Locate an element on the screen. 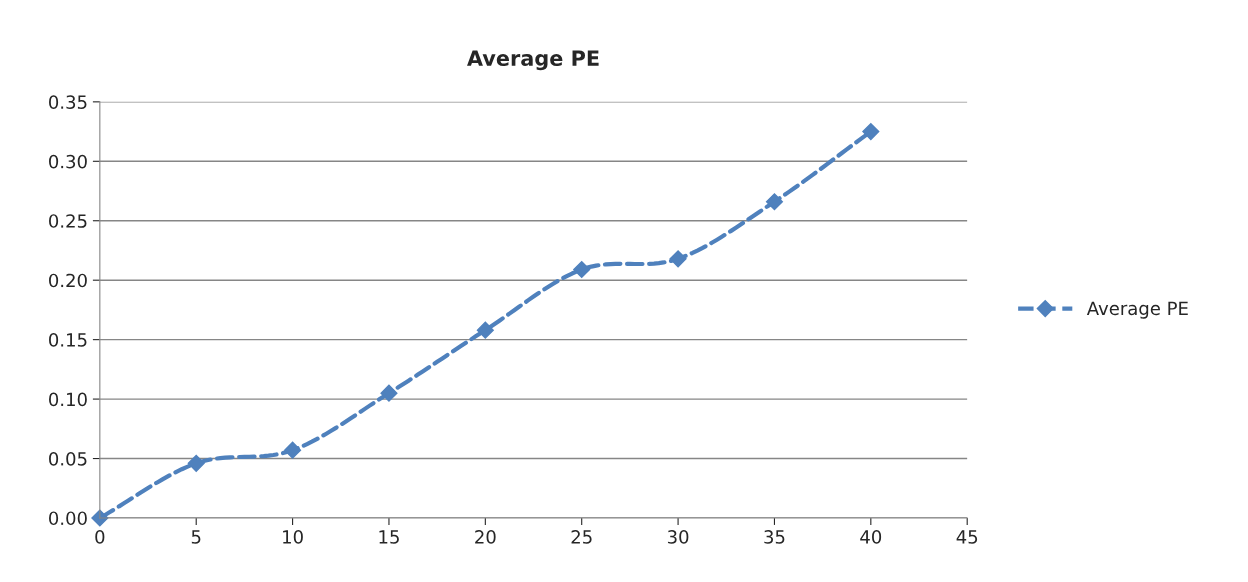 The image size is (1248, 582). y-tick-label: 0.10 is located at coordinates (68, 399).